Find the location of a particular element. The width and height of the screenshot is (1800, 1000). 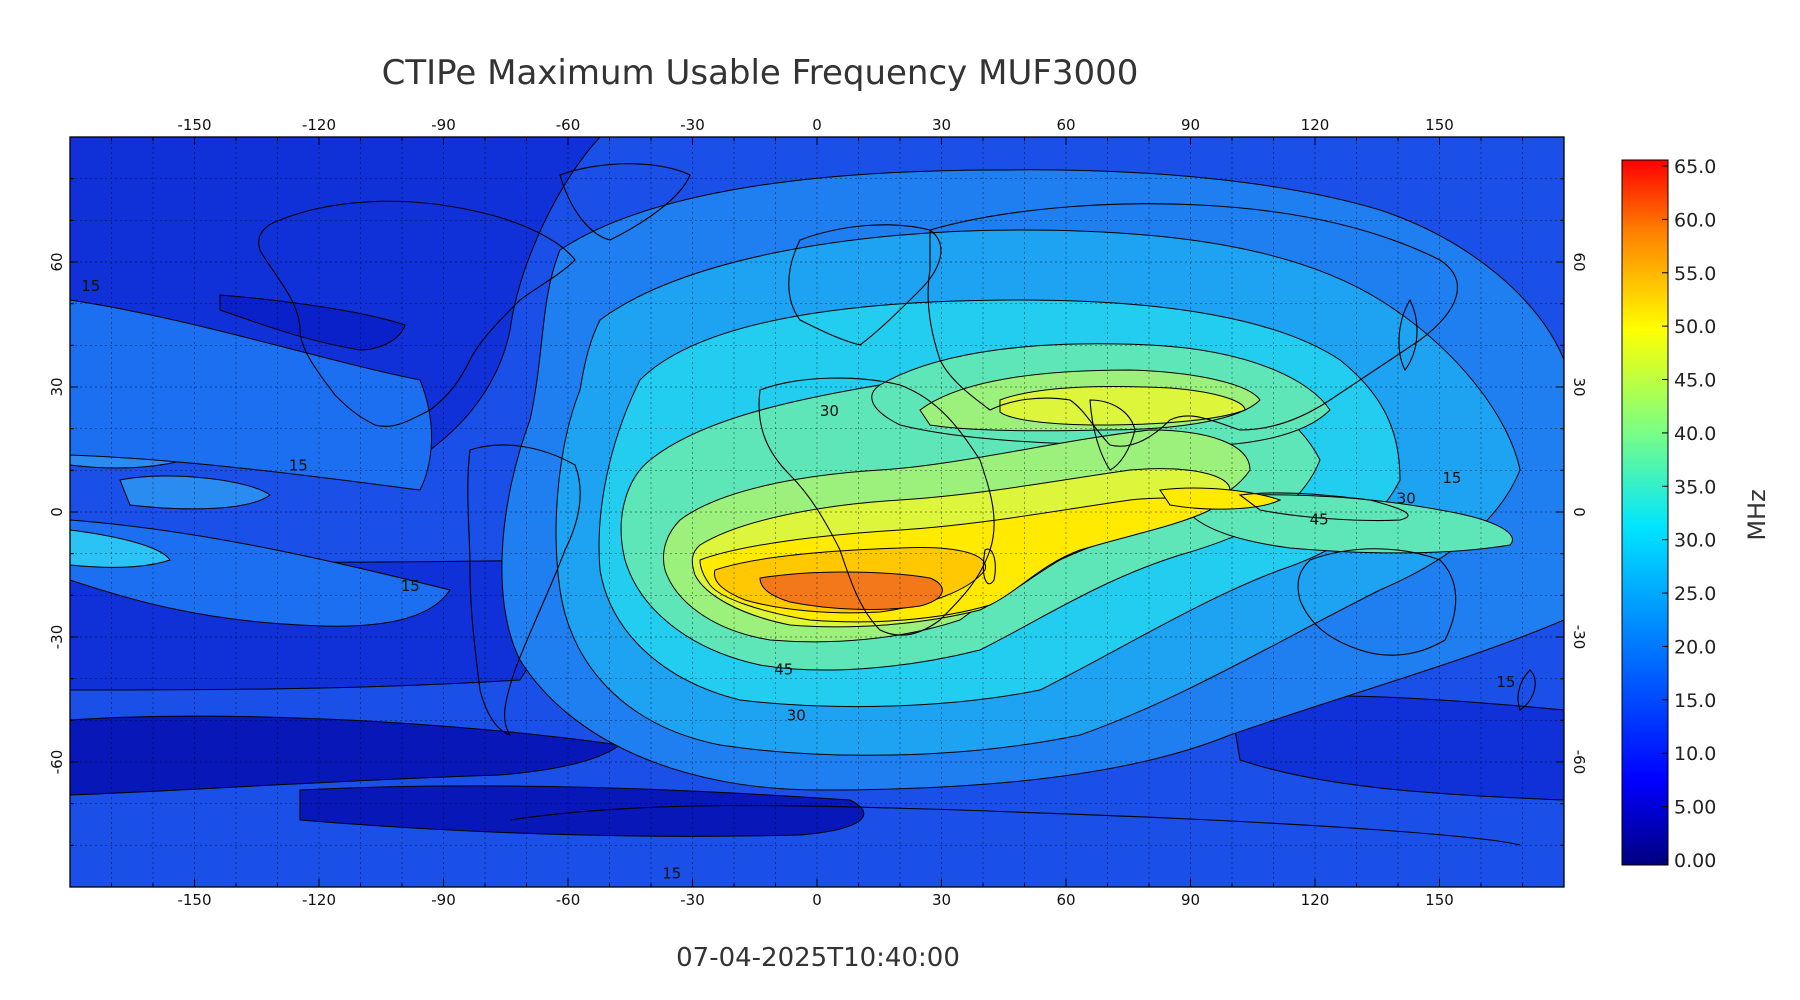

timestamp: 07-04-2025T10:40:00 is located at coordinates (818, 958).